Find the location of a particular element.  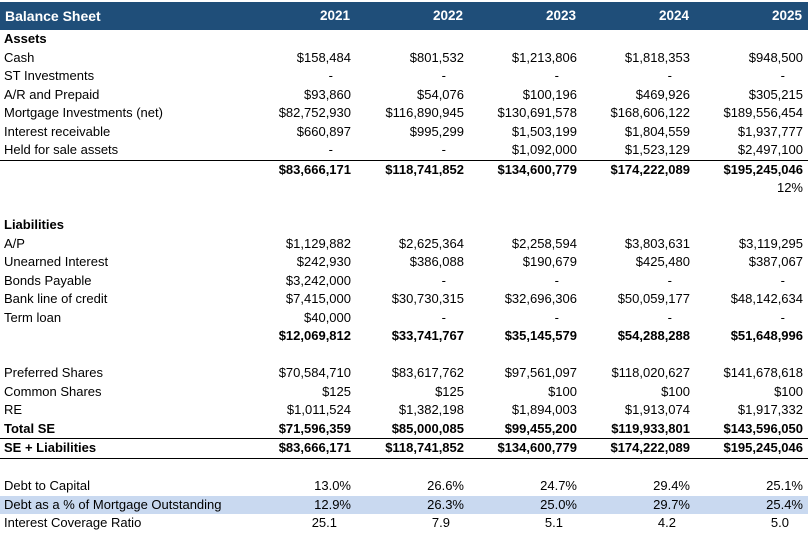

value-cell: 13.0% is located at coordinates (332, 485).